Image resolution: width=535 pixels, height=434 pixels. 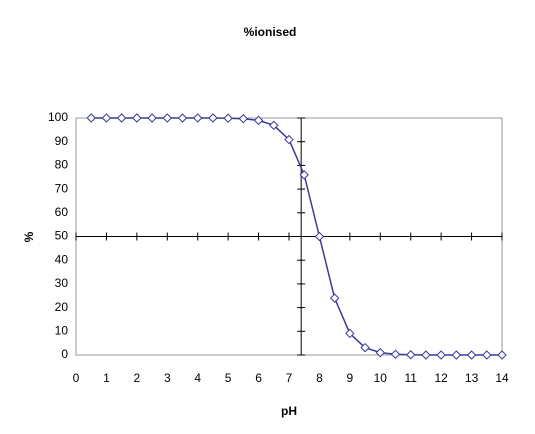 I want to click on x-tick-label: 3, so click(x=167, y=378).